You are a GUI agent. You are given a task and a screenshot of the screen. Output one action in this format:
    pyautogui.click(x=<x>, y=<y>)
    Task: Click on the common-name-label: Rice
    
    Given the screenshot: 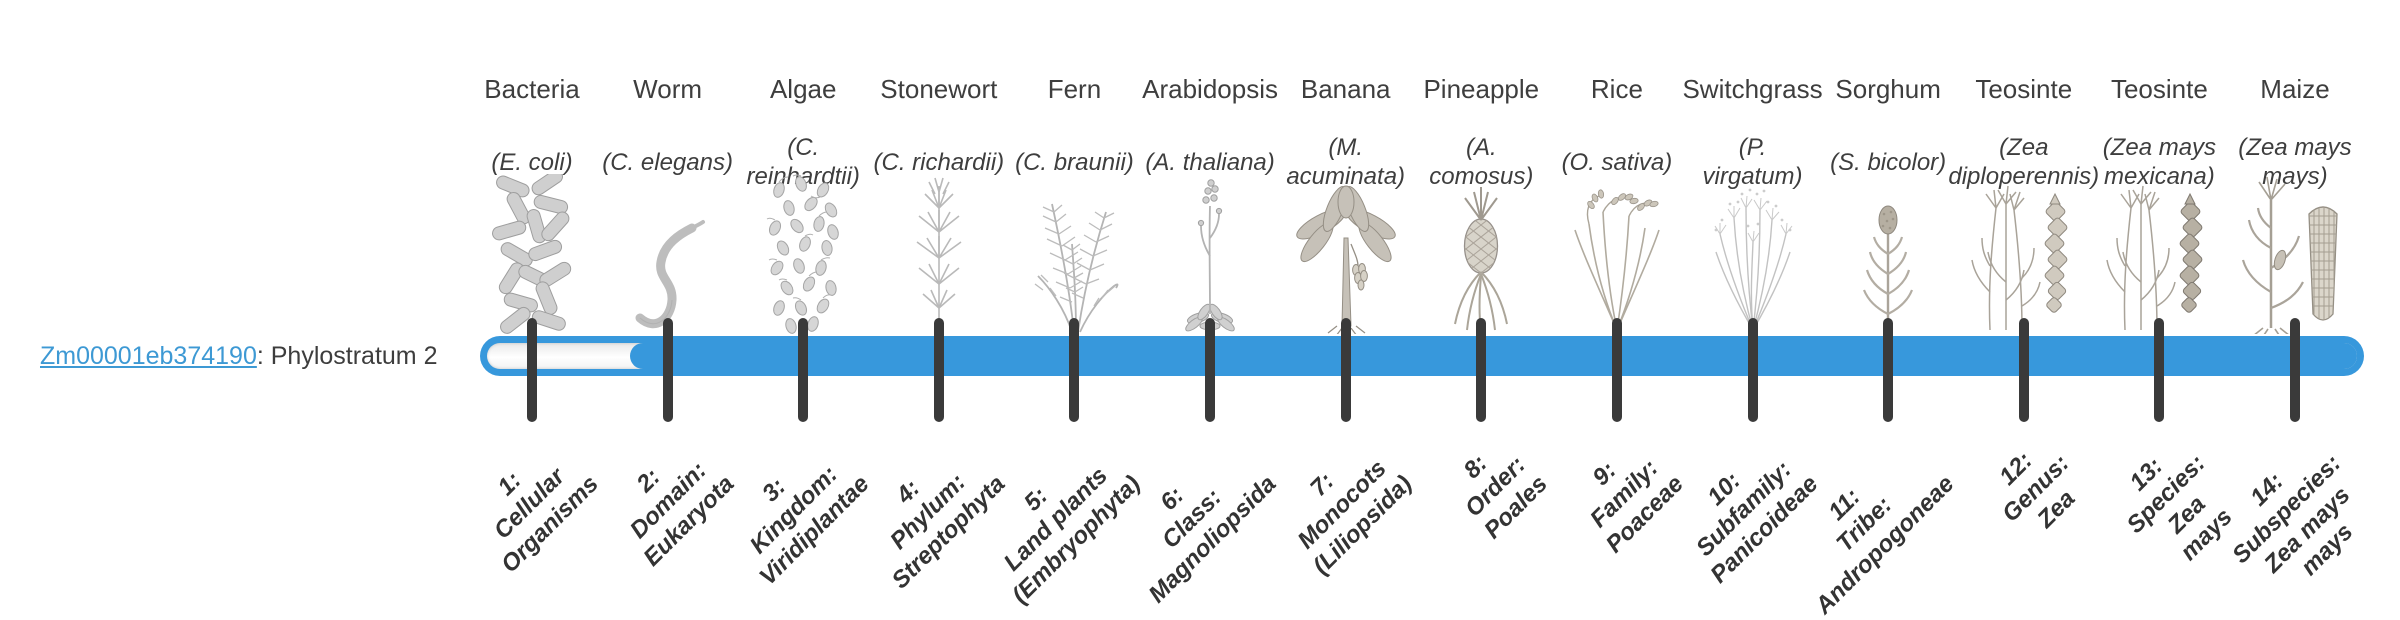 What is the action you would take?
    pyautogui.click(x=1616, y=89)
    